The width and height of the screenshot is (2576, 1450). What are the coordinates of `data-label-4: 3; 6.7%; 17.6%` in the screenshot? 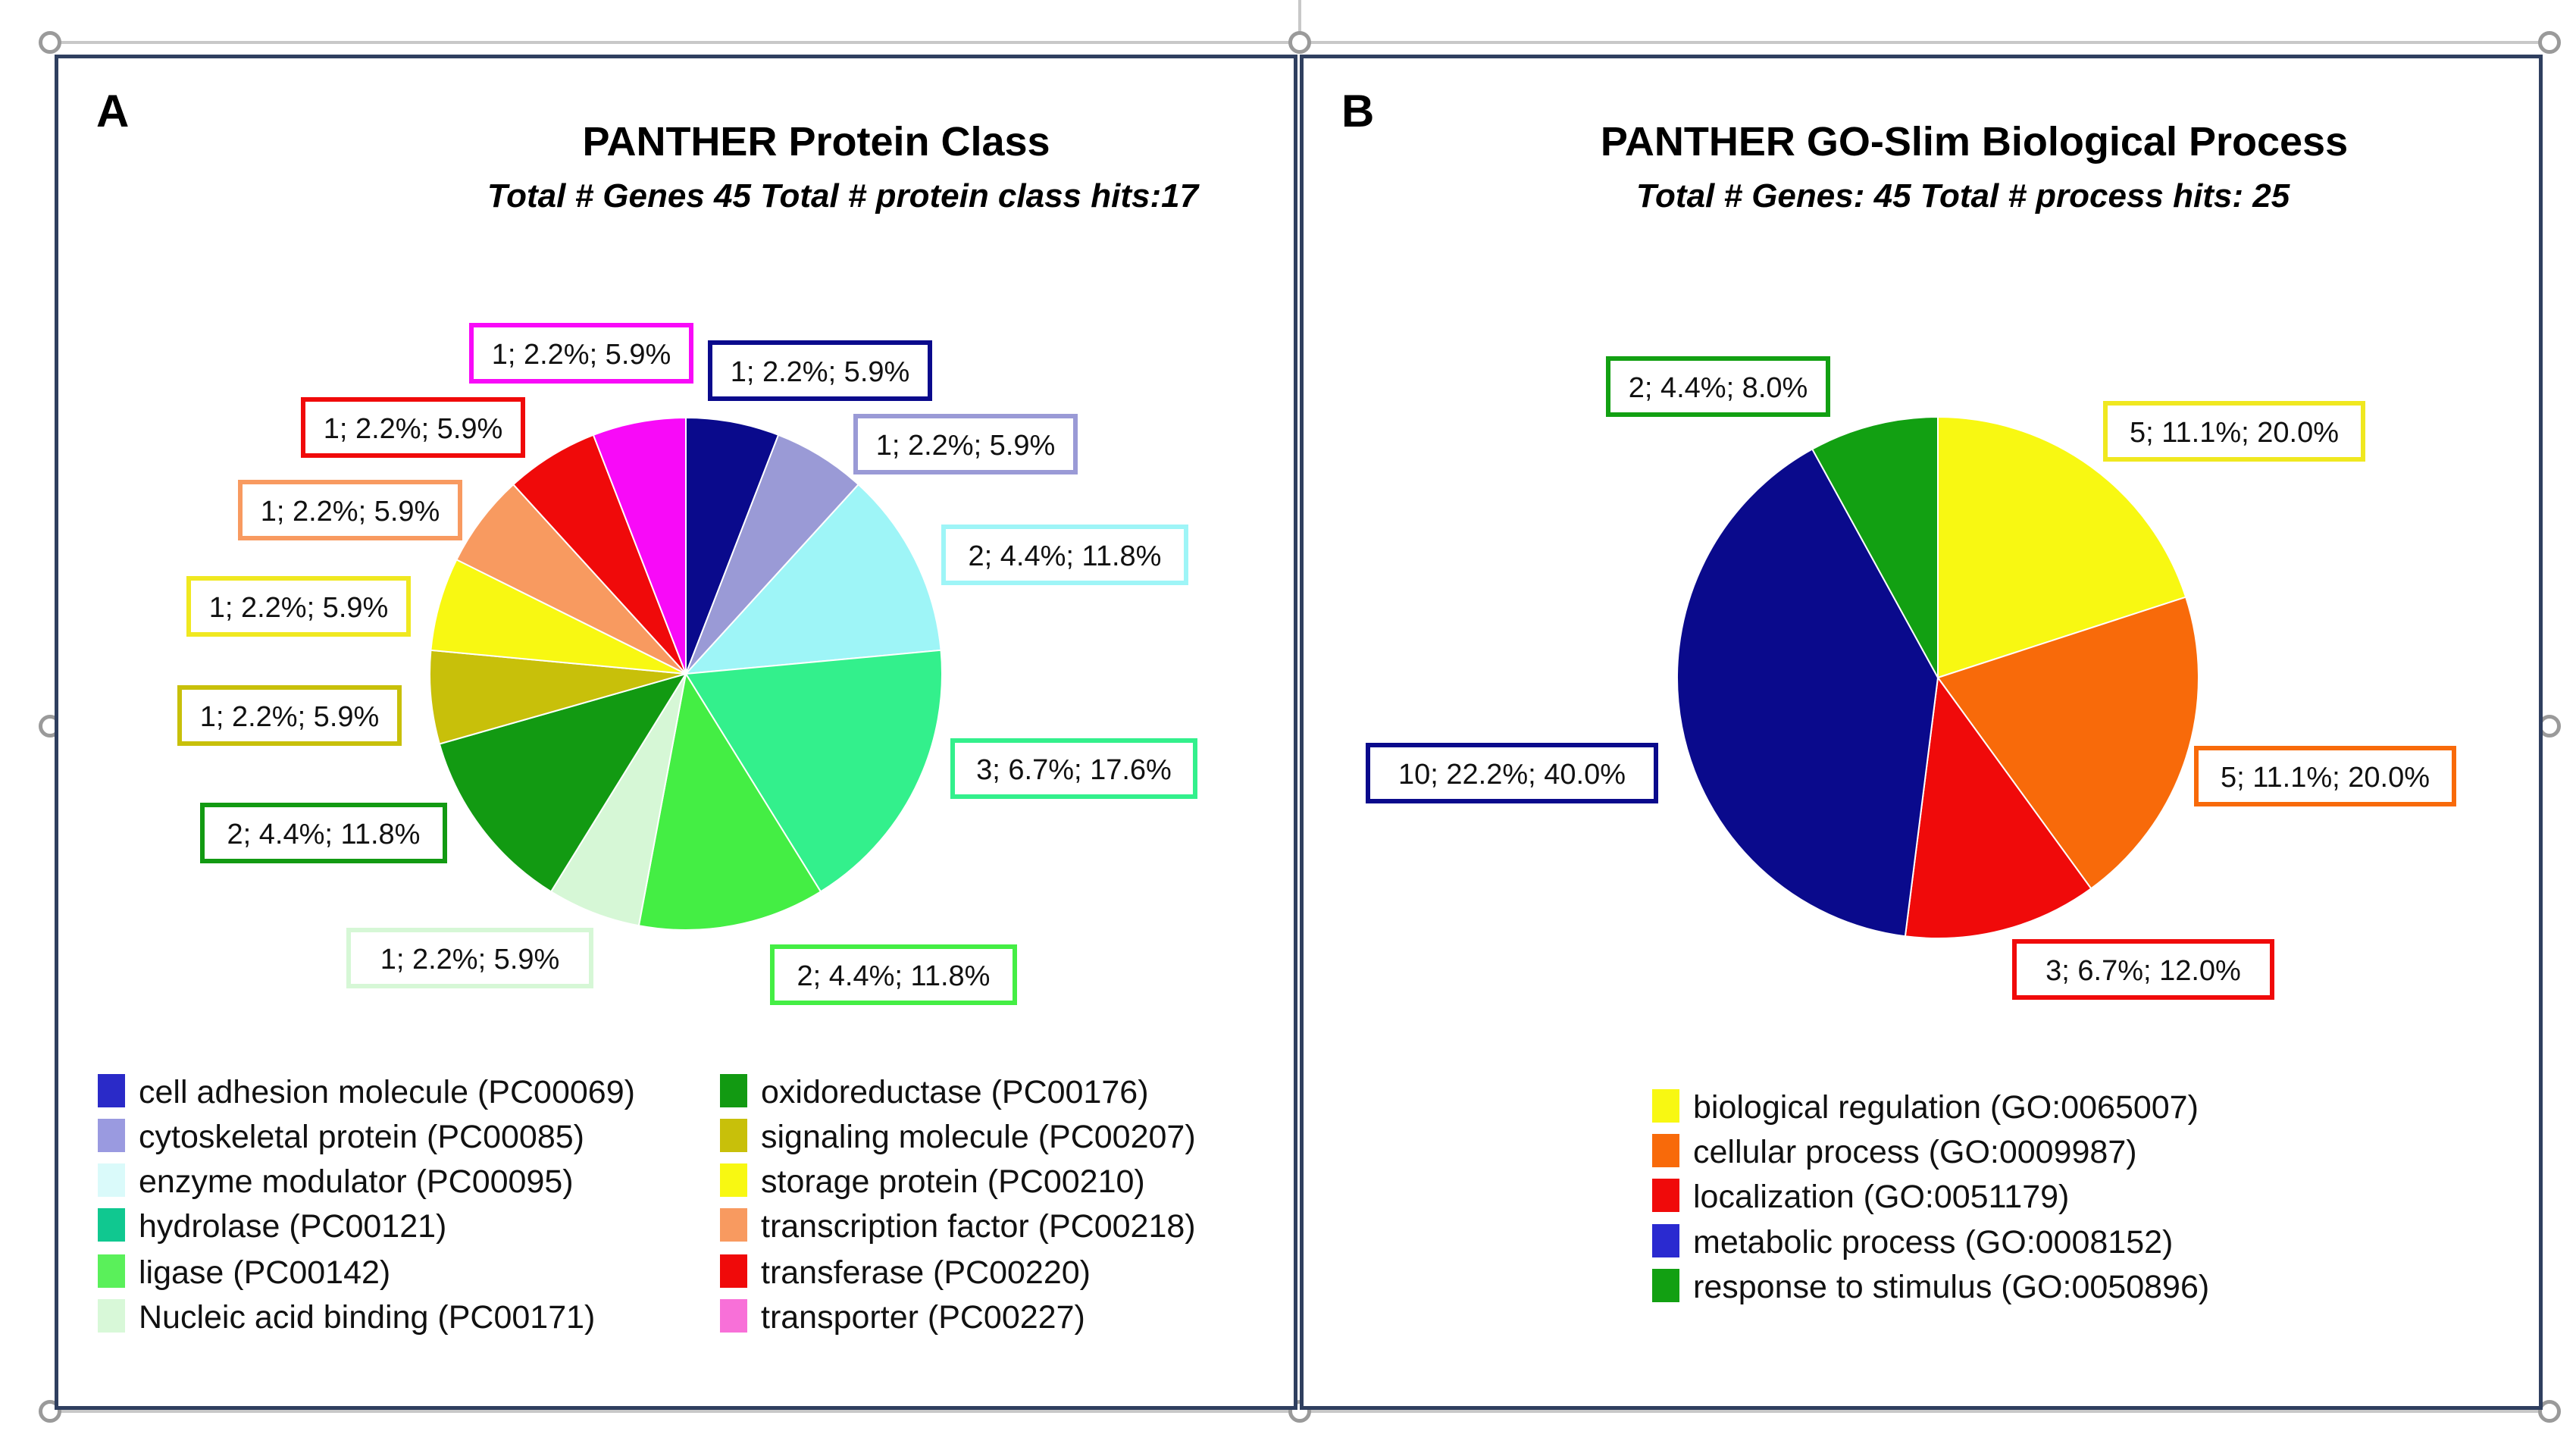 It's located at (1074, 770).